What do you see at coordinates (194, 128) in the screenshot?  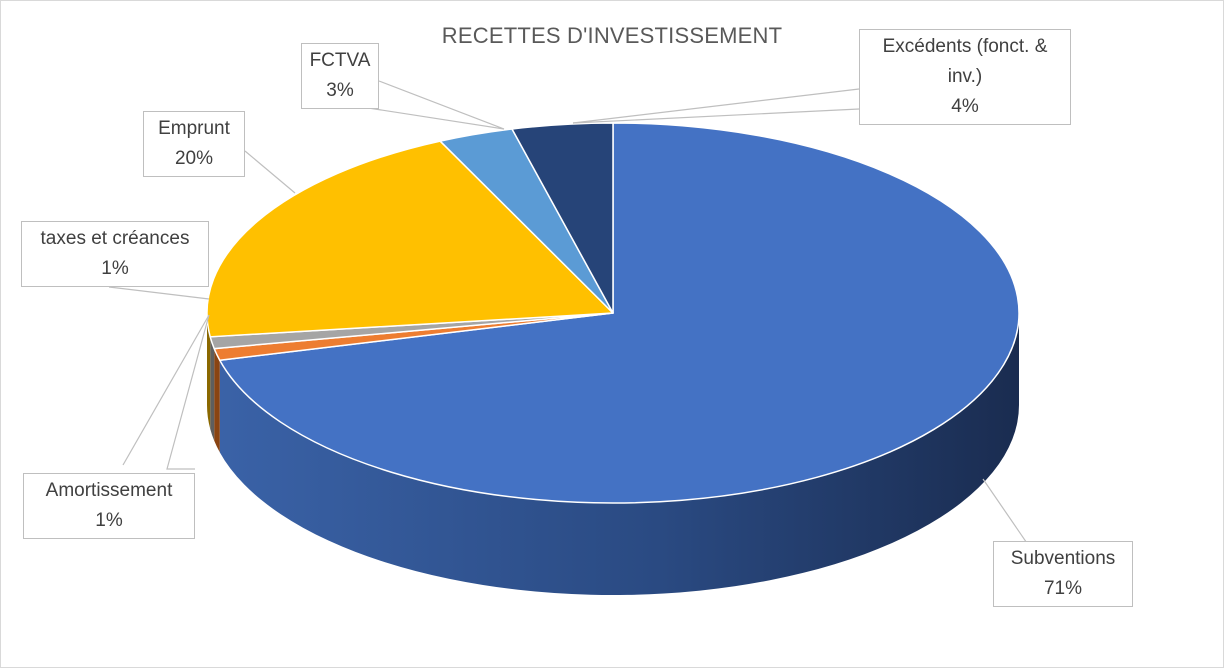 I see `data-label-name: Emprunt` at bounding box center [194, 128].